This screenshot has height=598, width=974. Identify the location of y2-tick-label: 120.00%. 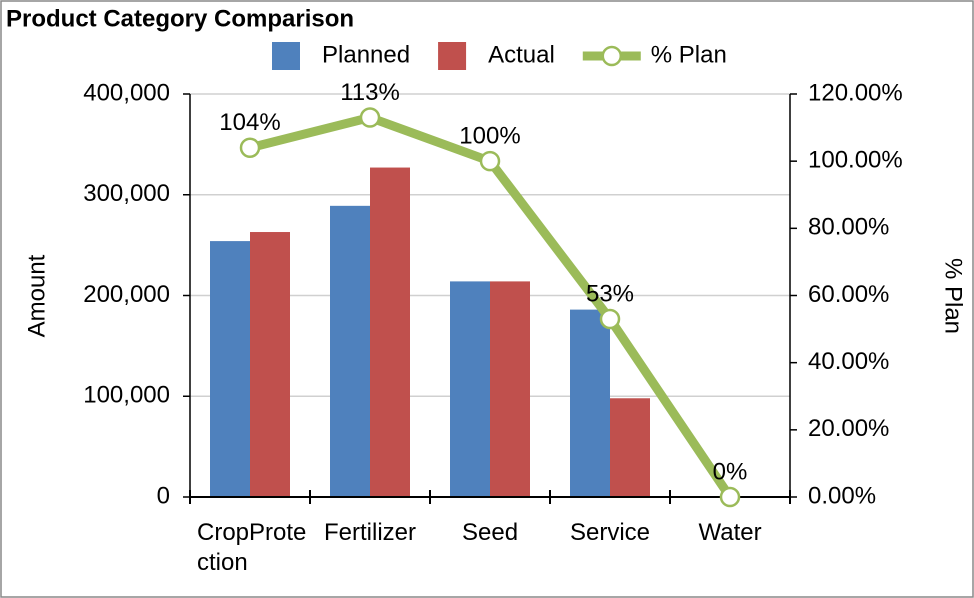
(855, 92).